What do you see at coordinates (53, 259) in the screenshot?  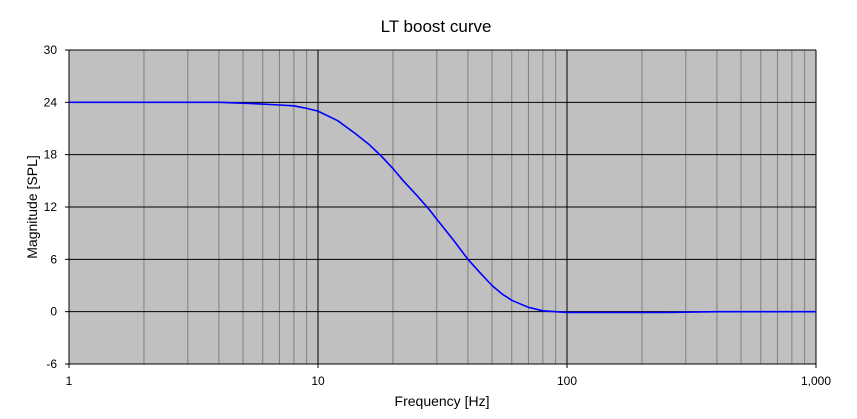 I see `y-tick-label: 6` at bounding box center [53, 259].